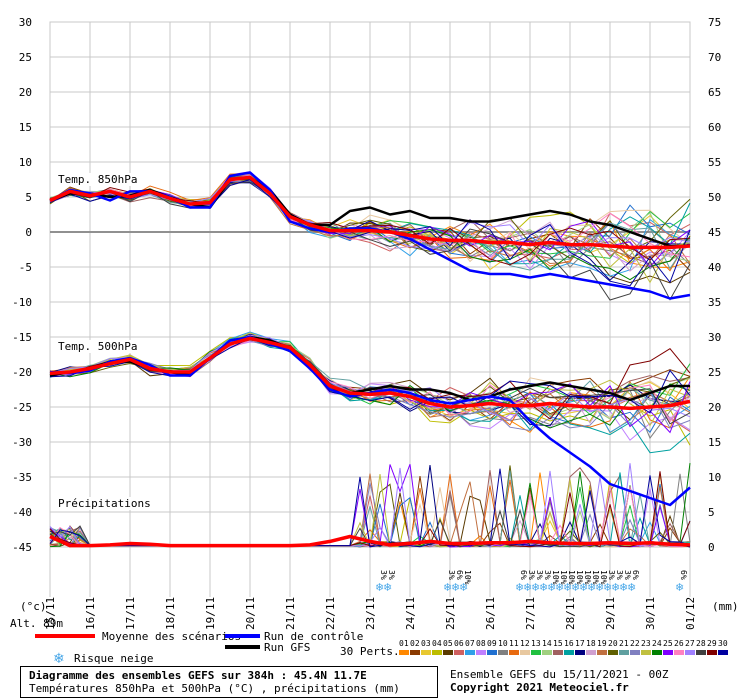 The width and height of the screenshot is (740, 700). What do you see at coordinates (370, 651) in the screenshot?
I see `legend-perts-label: 30 Perts.` at bounding box center [370, 651].